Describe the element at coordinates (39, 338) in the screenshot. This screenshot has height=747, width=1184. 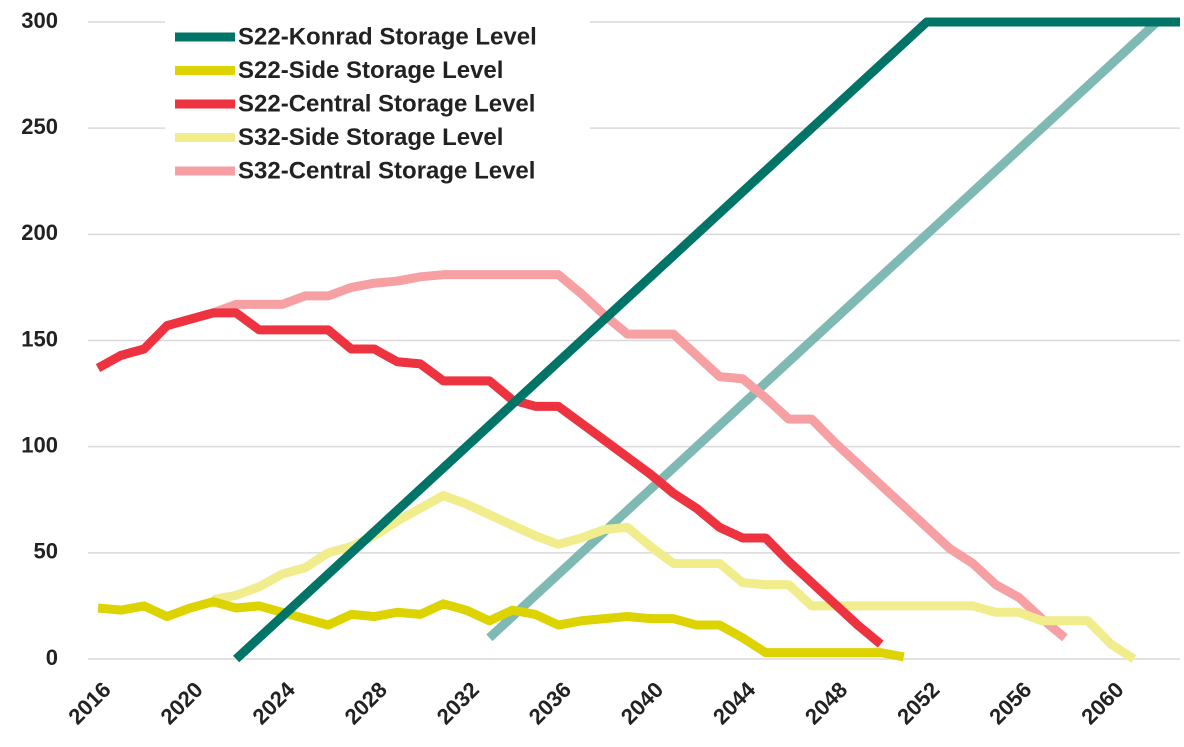
I see `y-tick-label: 150` at that location.